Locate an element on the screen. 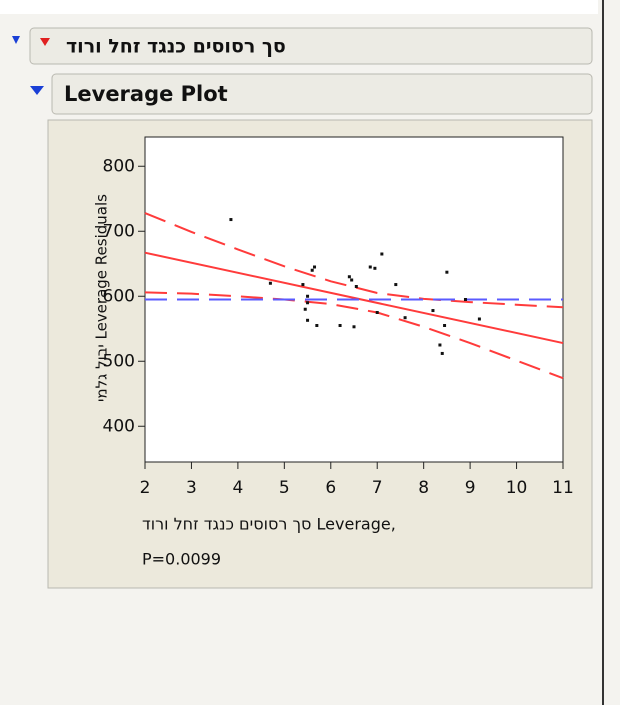 The image size is (620, 705). fit-line is located at coordinates (354, 298).